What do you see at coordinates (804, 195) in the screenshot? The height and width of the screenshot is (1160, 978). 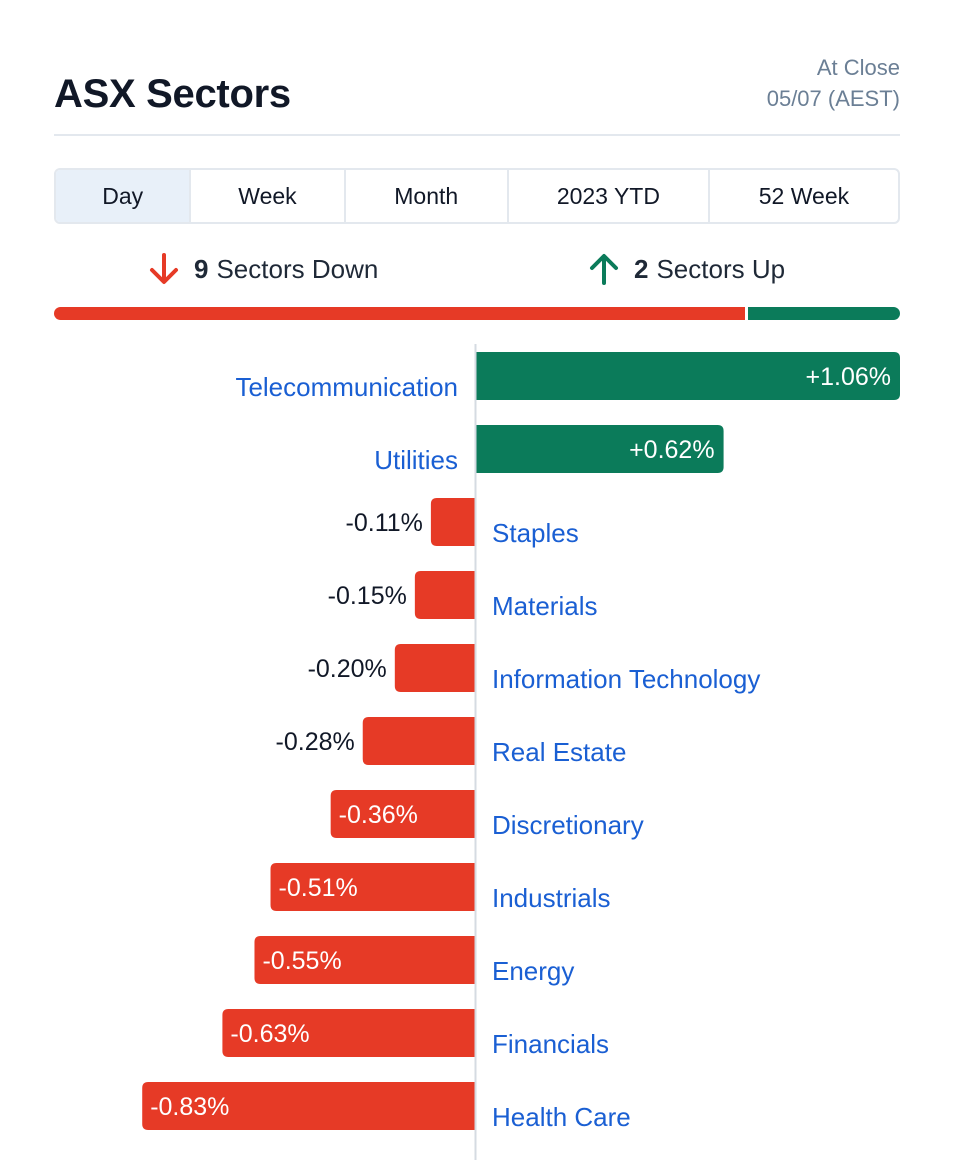 I see `tab-52-week: 52 Week` at bounding box center [804, 195].